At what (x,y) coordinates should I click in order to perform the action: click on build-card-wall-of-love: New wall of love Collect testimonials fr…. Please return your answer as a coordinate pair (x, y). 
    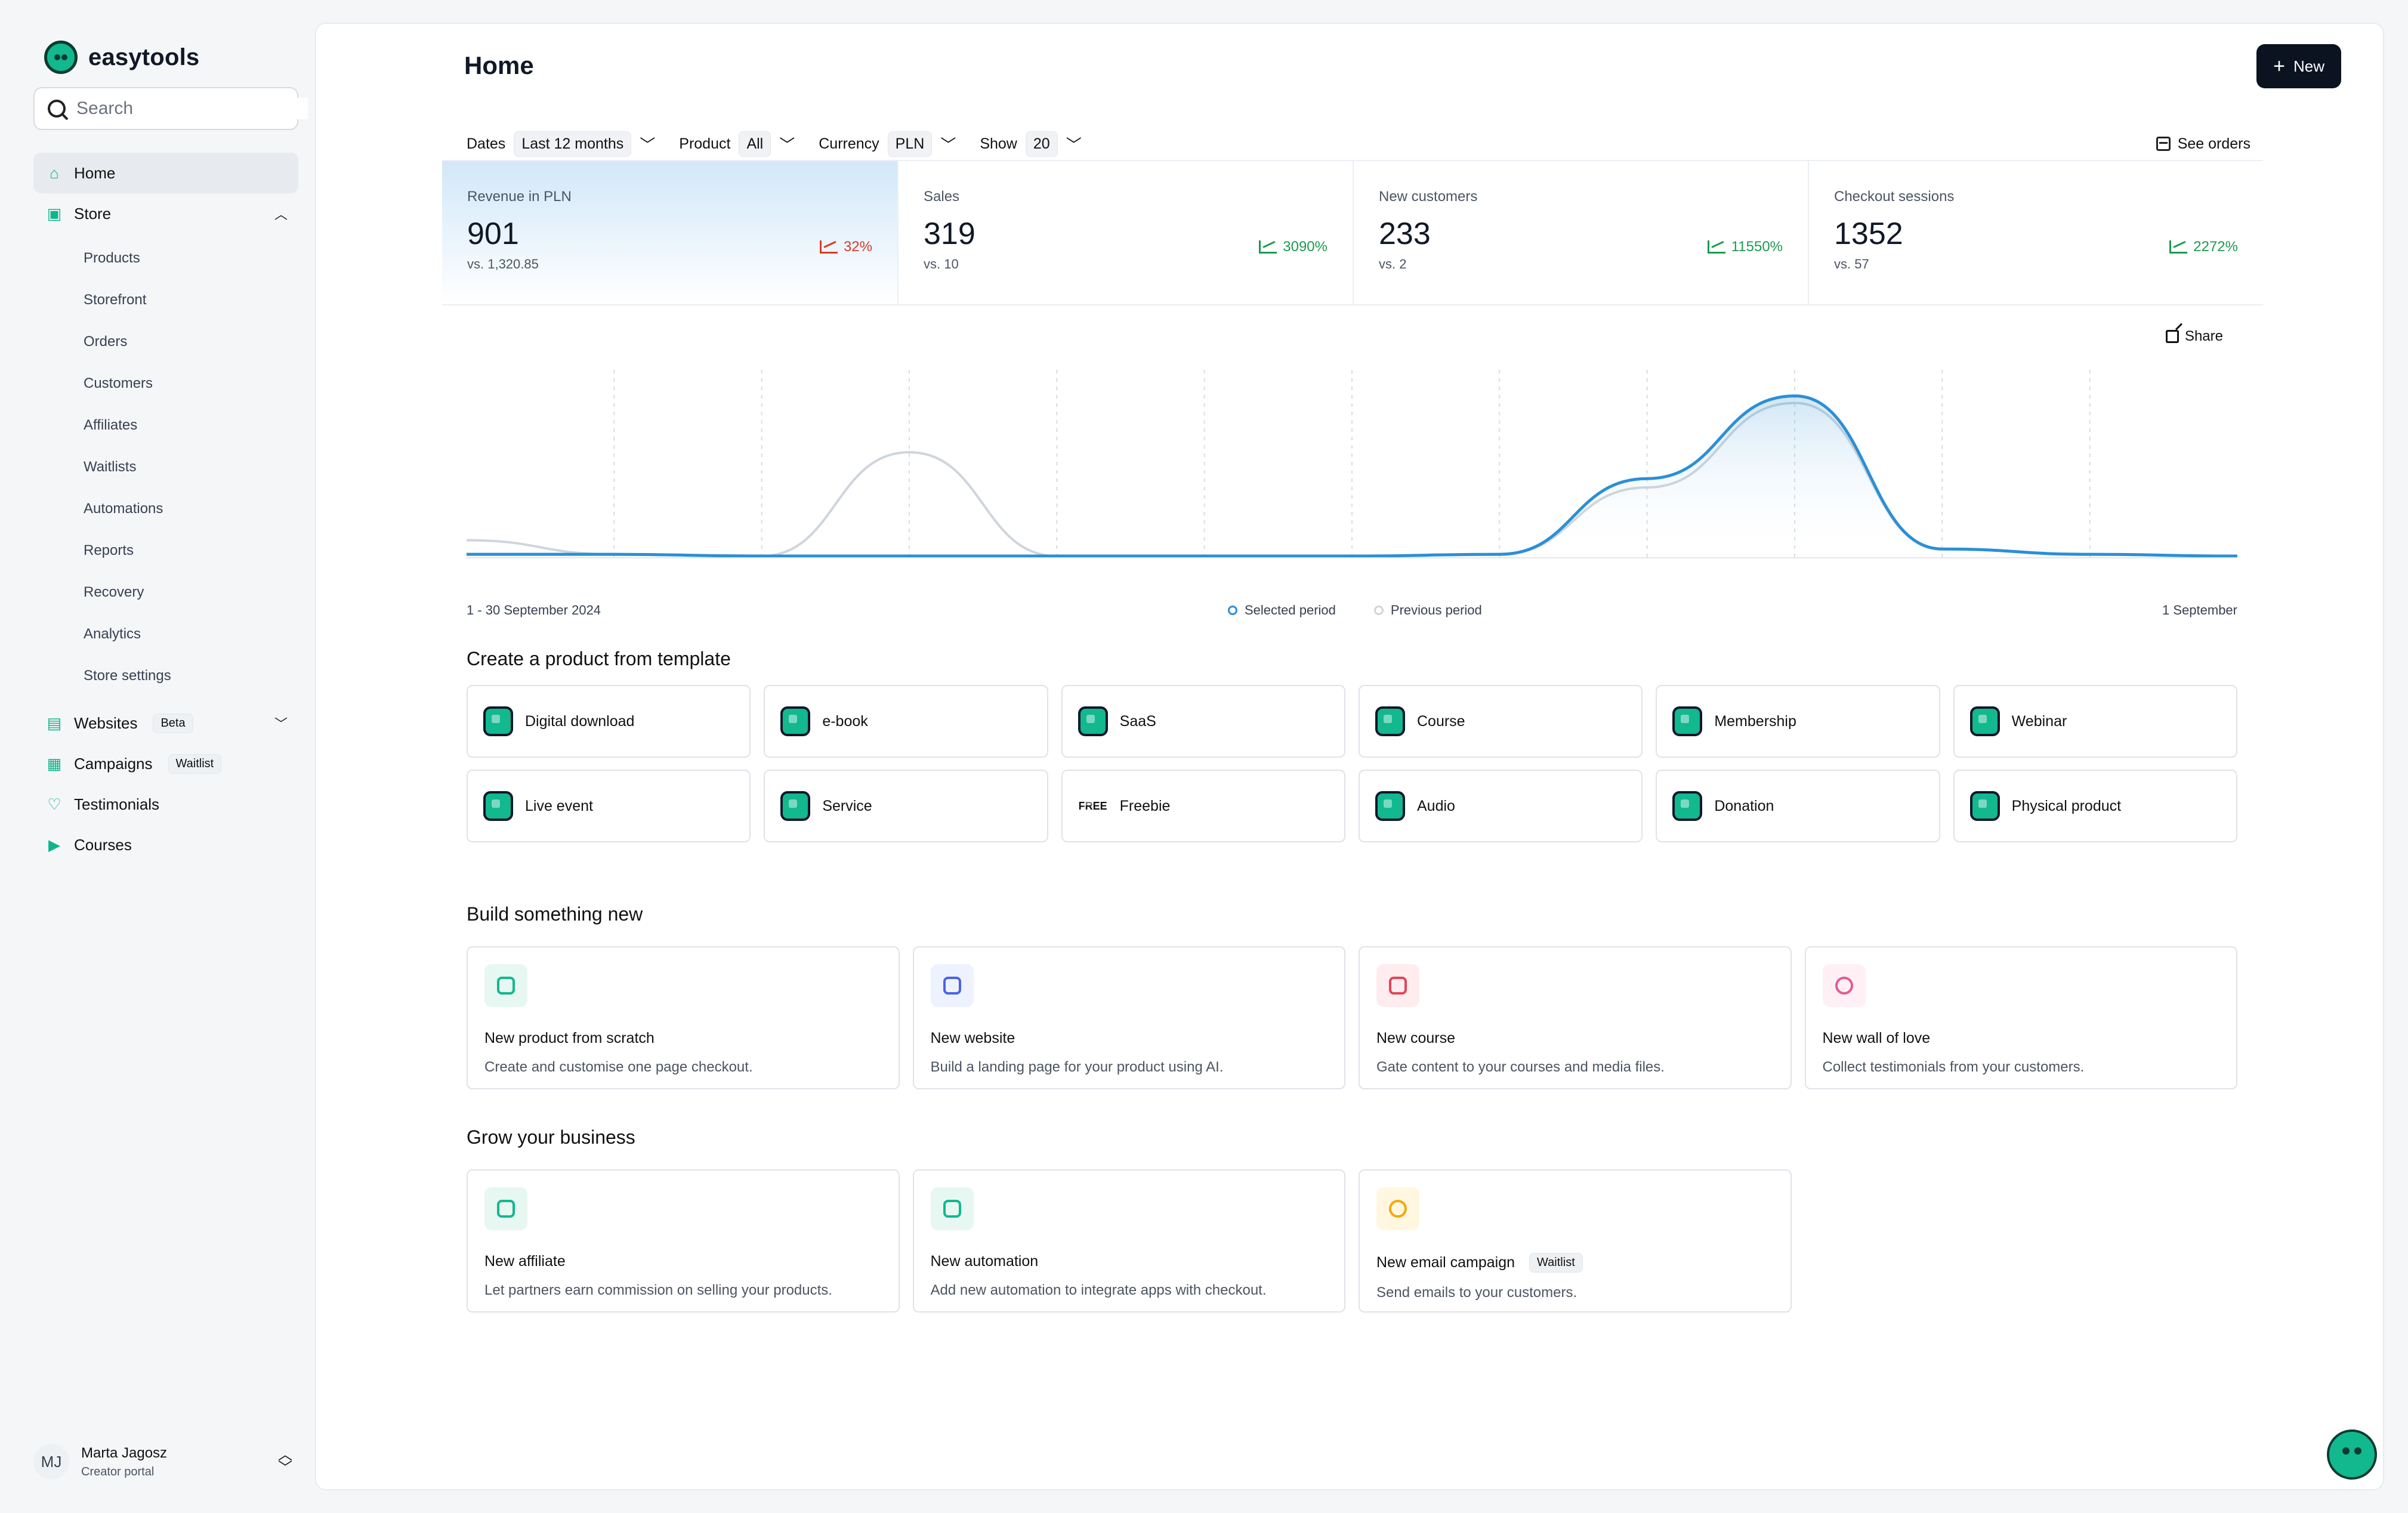
    Looking at the image, I should click on (2020, 1017).